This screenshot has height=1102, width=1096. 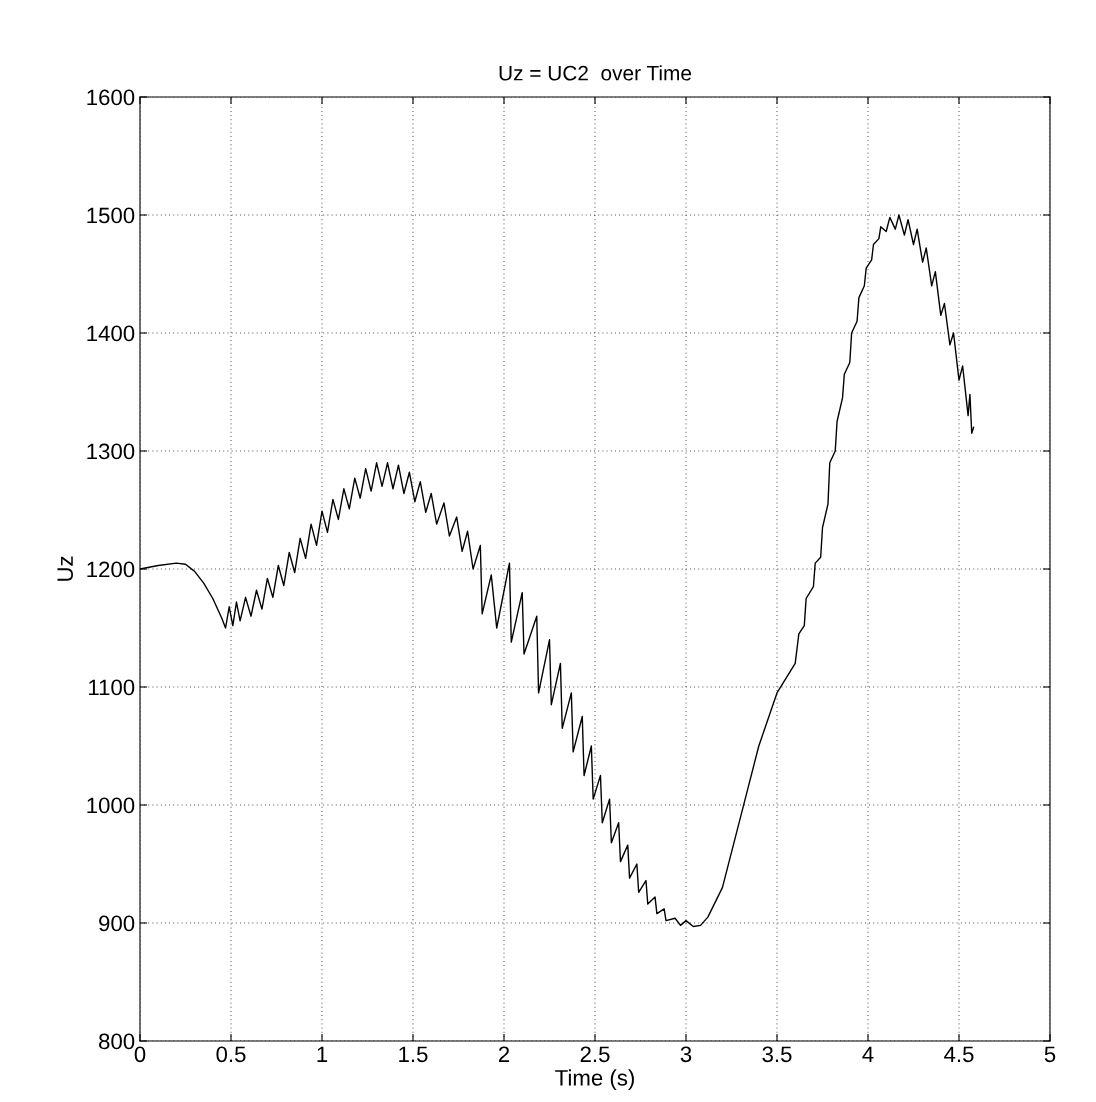 What do you see at coordinates (1050, 1054) in the screenshot?
I see `x-tick-label: 5` at bounding box center [1050, 1054].